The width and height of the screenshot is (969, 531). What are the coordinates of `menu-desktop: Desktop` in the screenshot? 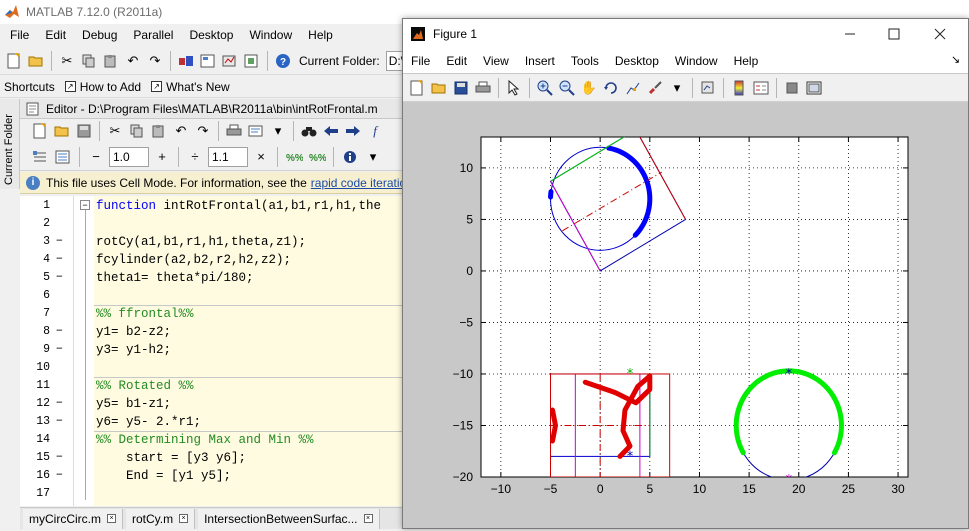 It's located at (211, 35).